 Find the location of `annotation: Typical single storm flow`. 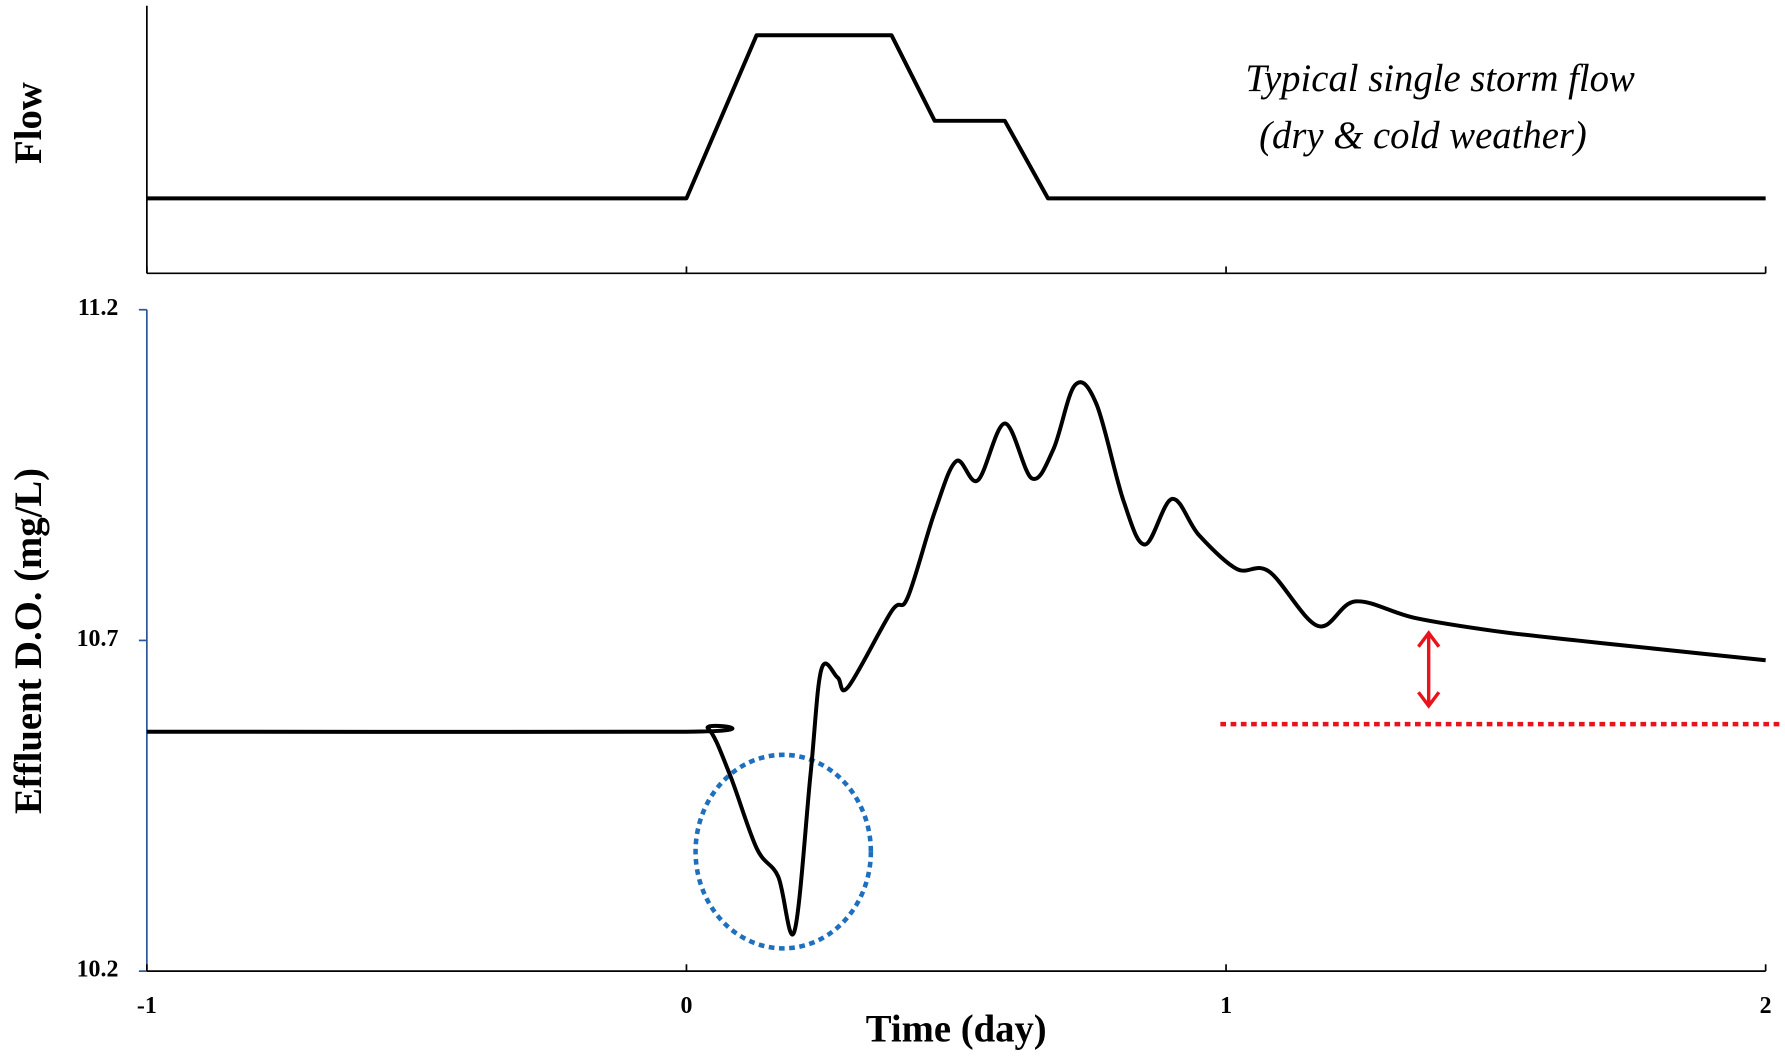

annotation: Typical single storm flow is located at coordinates (1440, 79).